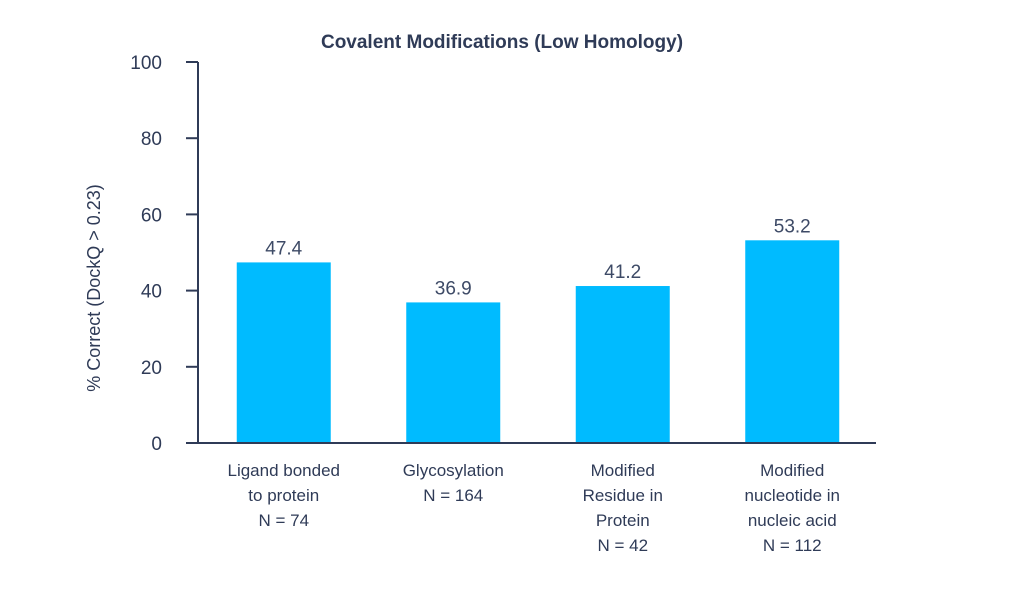  I want to click on y-tick-label: 80, so click(151, 139).